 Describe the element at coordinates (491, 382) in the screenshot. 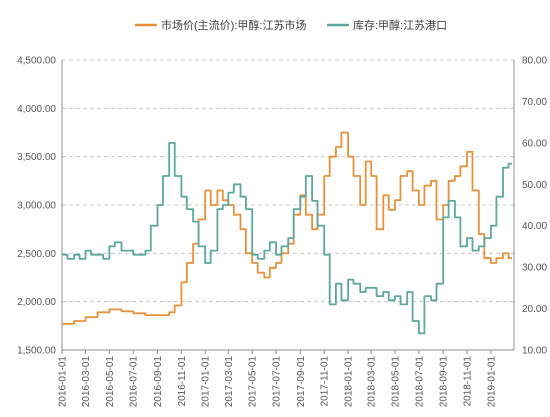

I see `x-tick-label: 2019-01-01` at that location.